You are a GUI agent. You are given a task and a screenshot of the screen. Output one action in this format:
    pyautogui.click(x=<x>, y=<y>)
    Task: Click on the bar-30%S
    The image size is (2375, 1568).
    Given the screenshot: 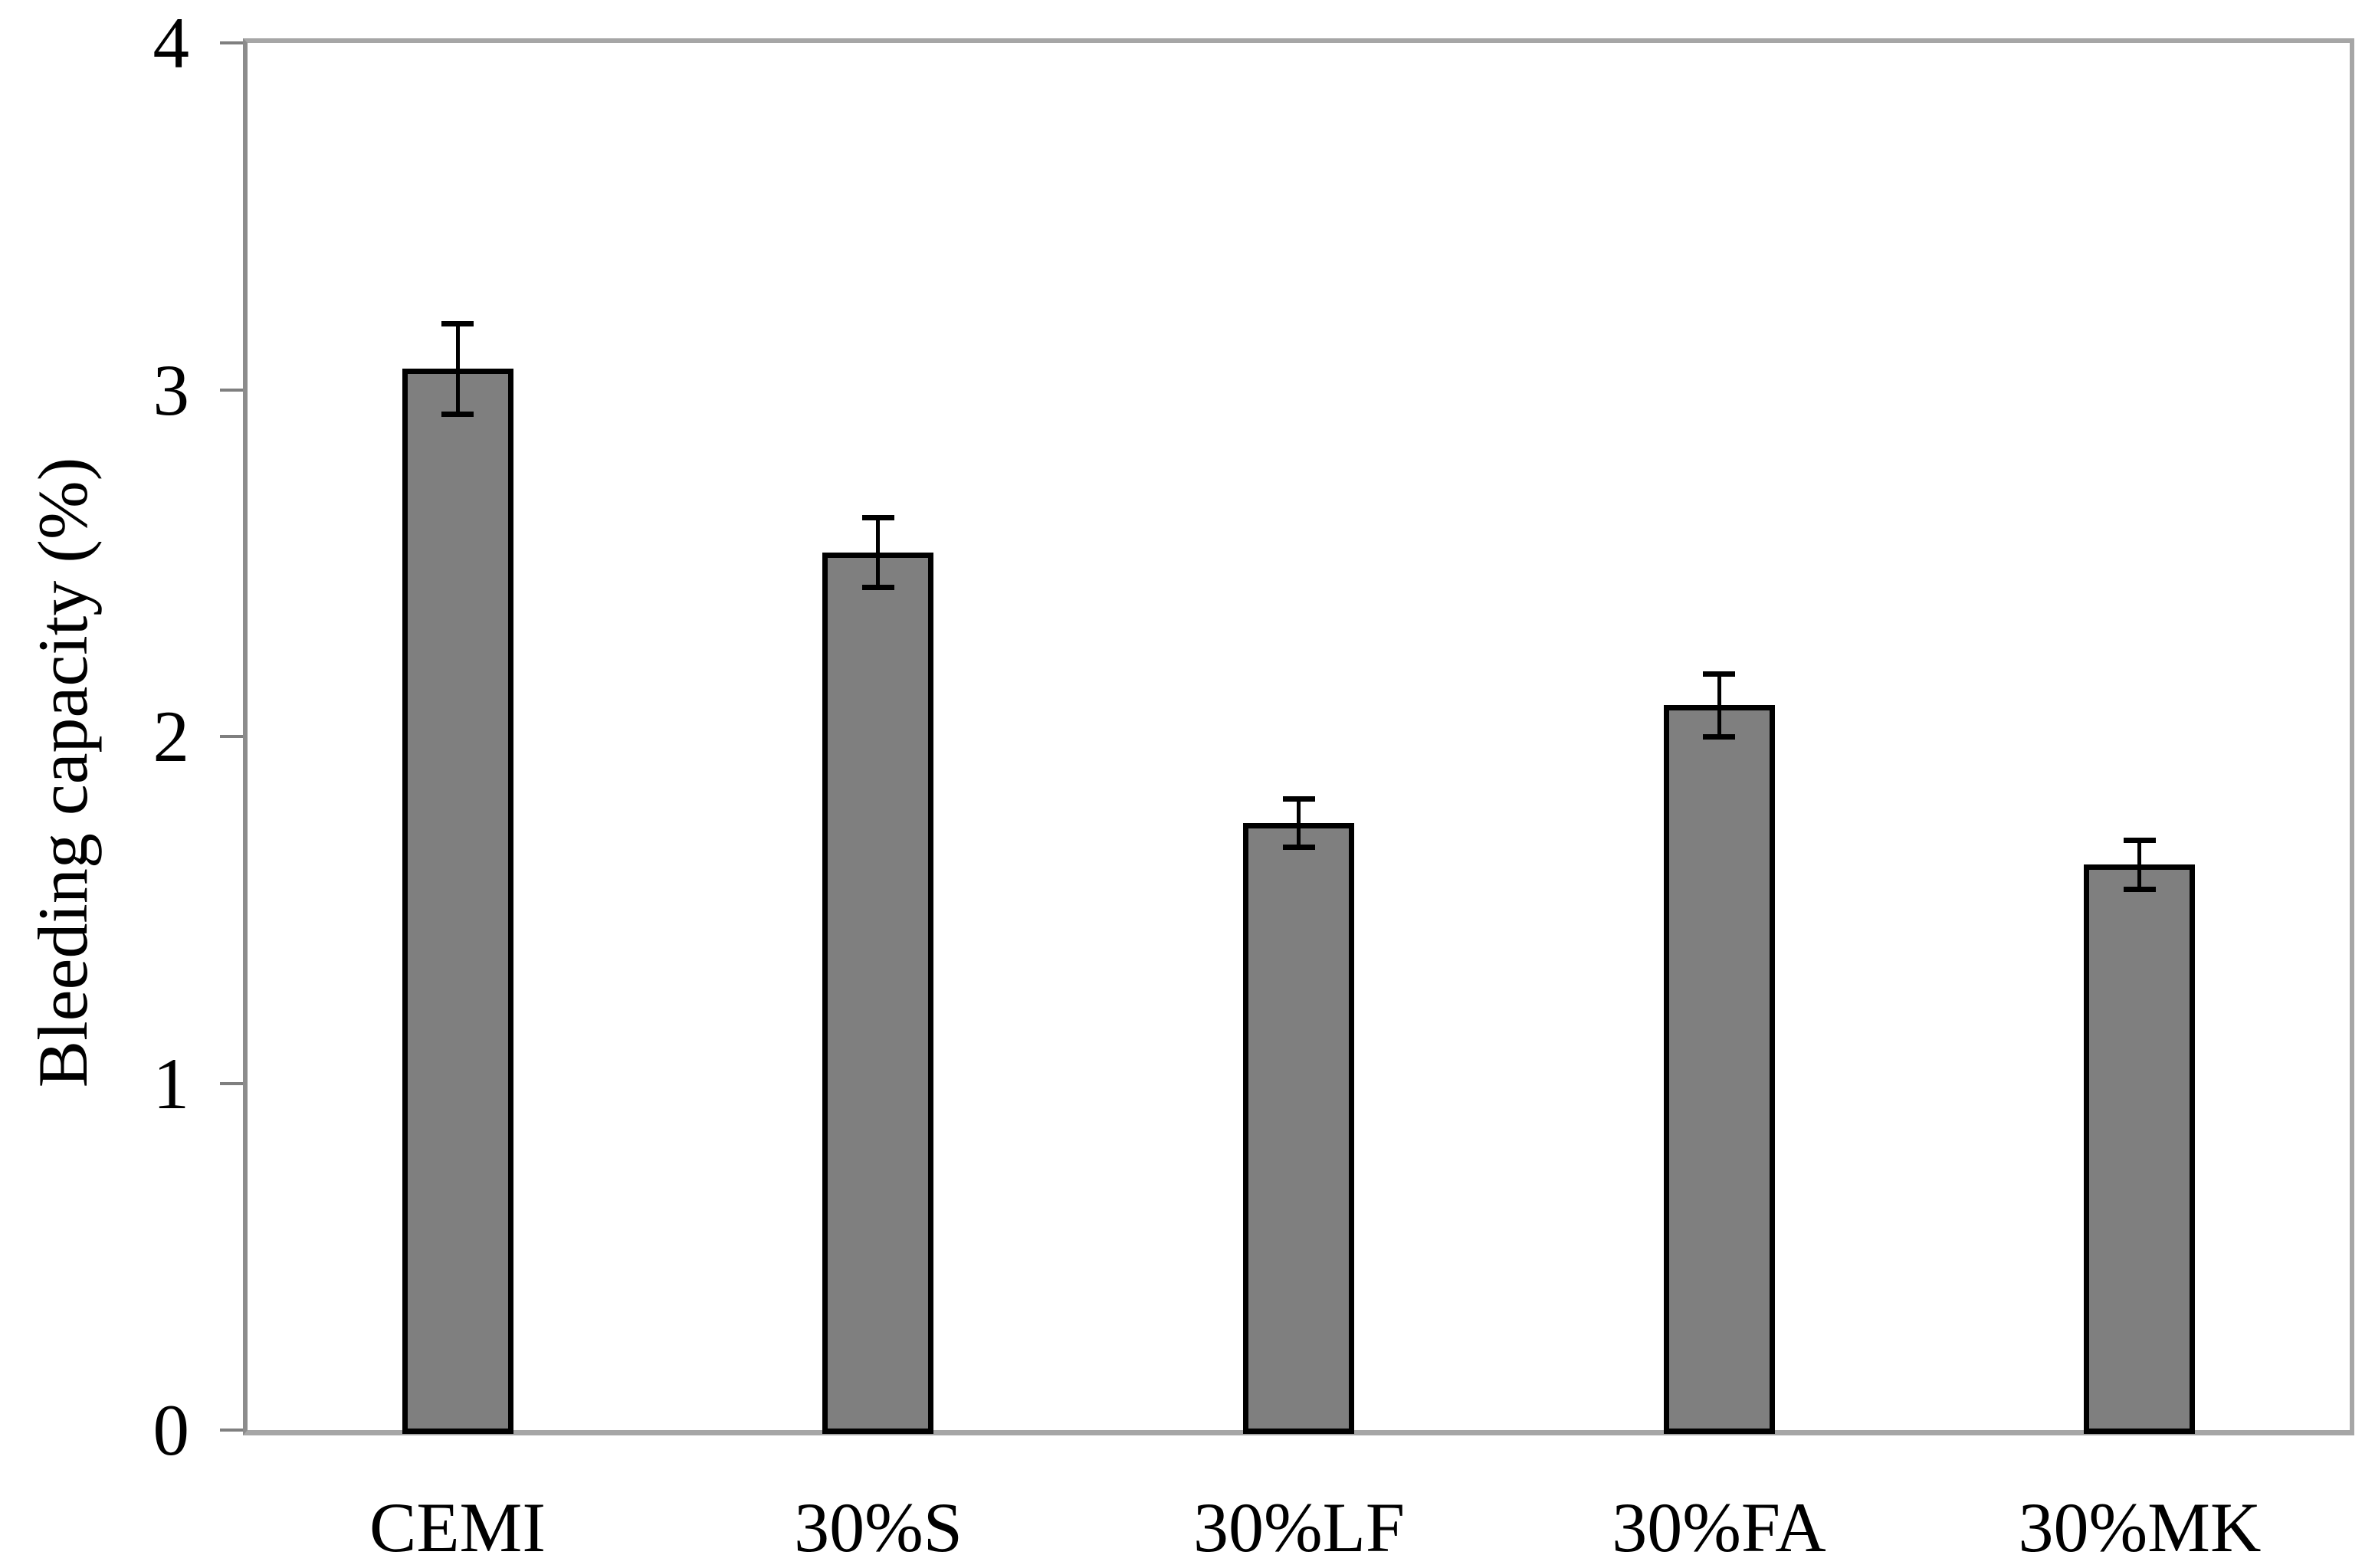 What is the action you would take?
    pyautogui.click(x=878, y=993)
    